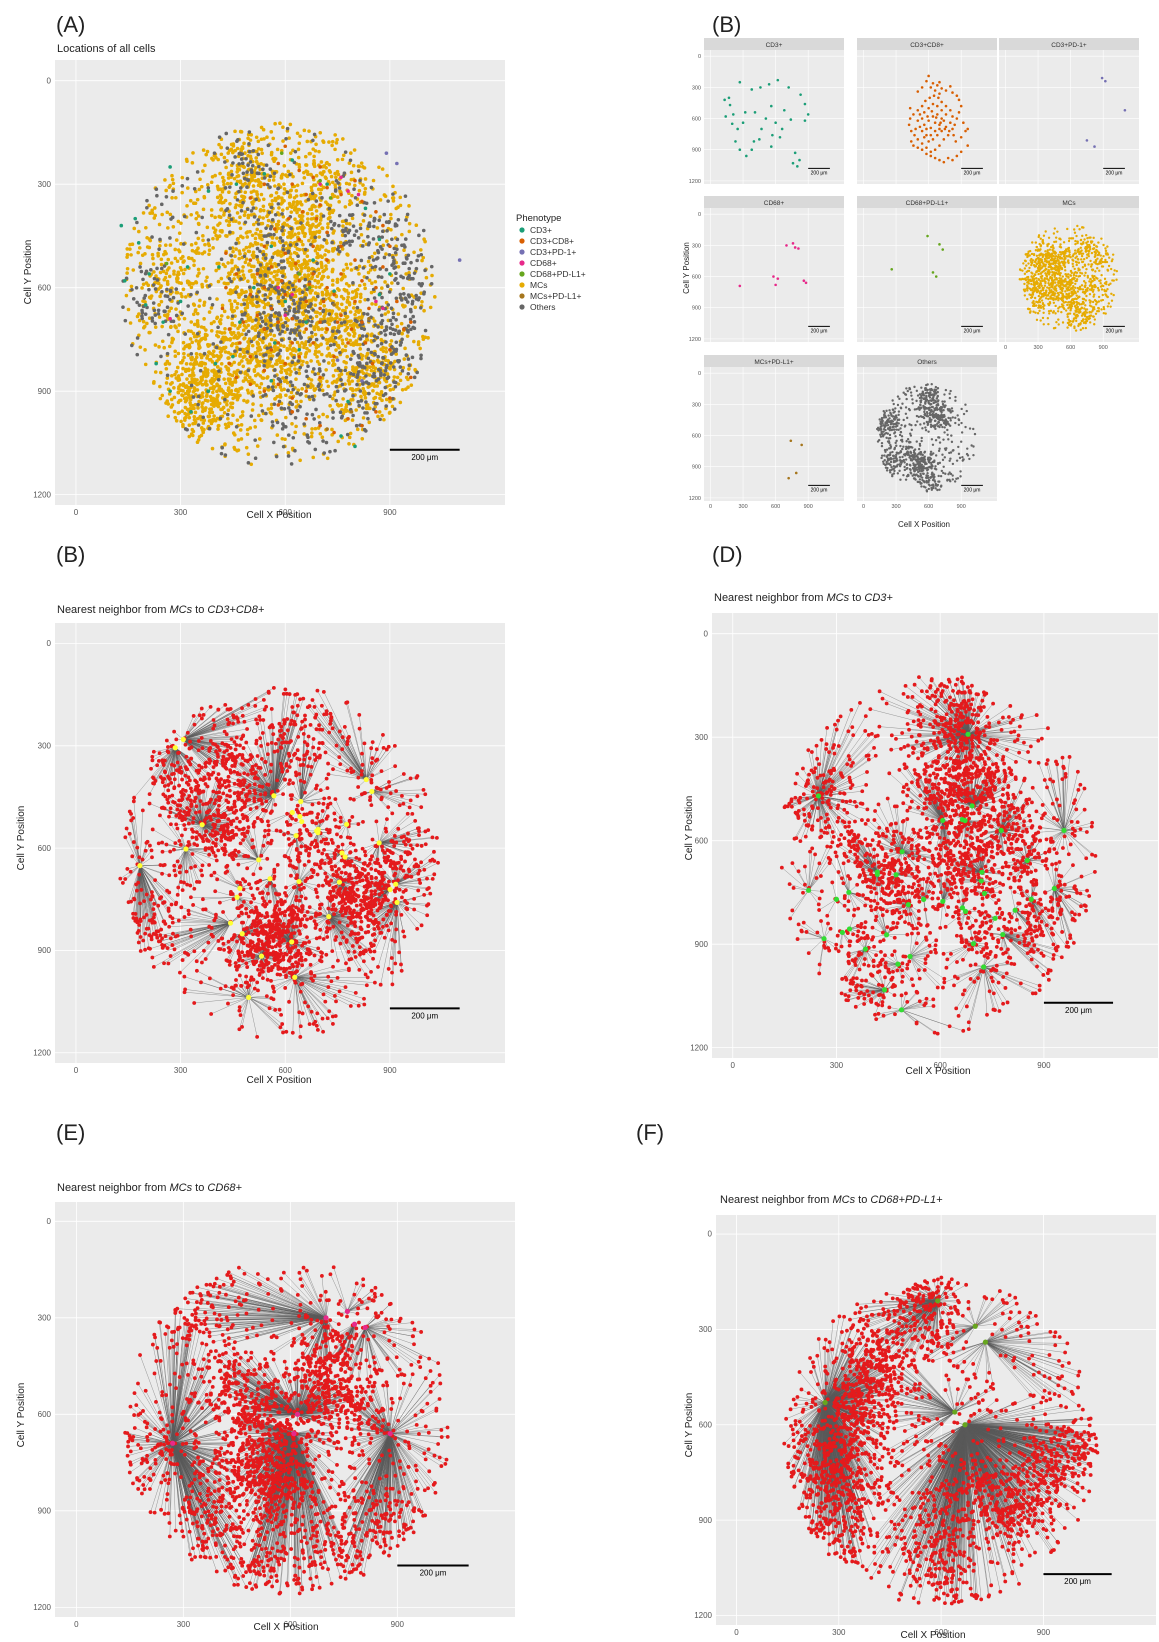 This screenshot has width=1159, height=1642. I want to click on cell-point-cd3-pd-1-, so click(397, 163).